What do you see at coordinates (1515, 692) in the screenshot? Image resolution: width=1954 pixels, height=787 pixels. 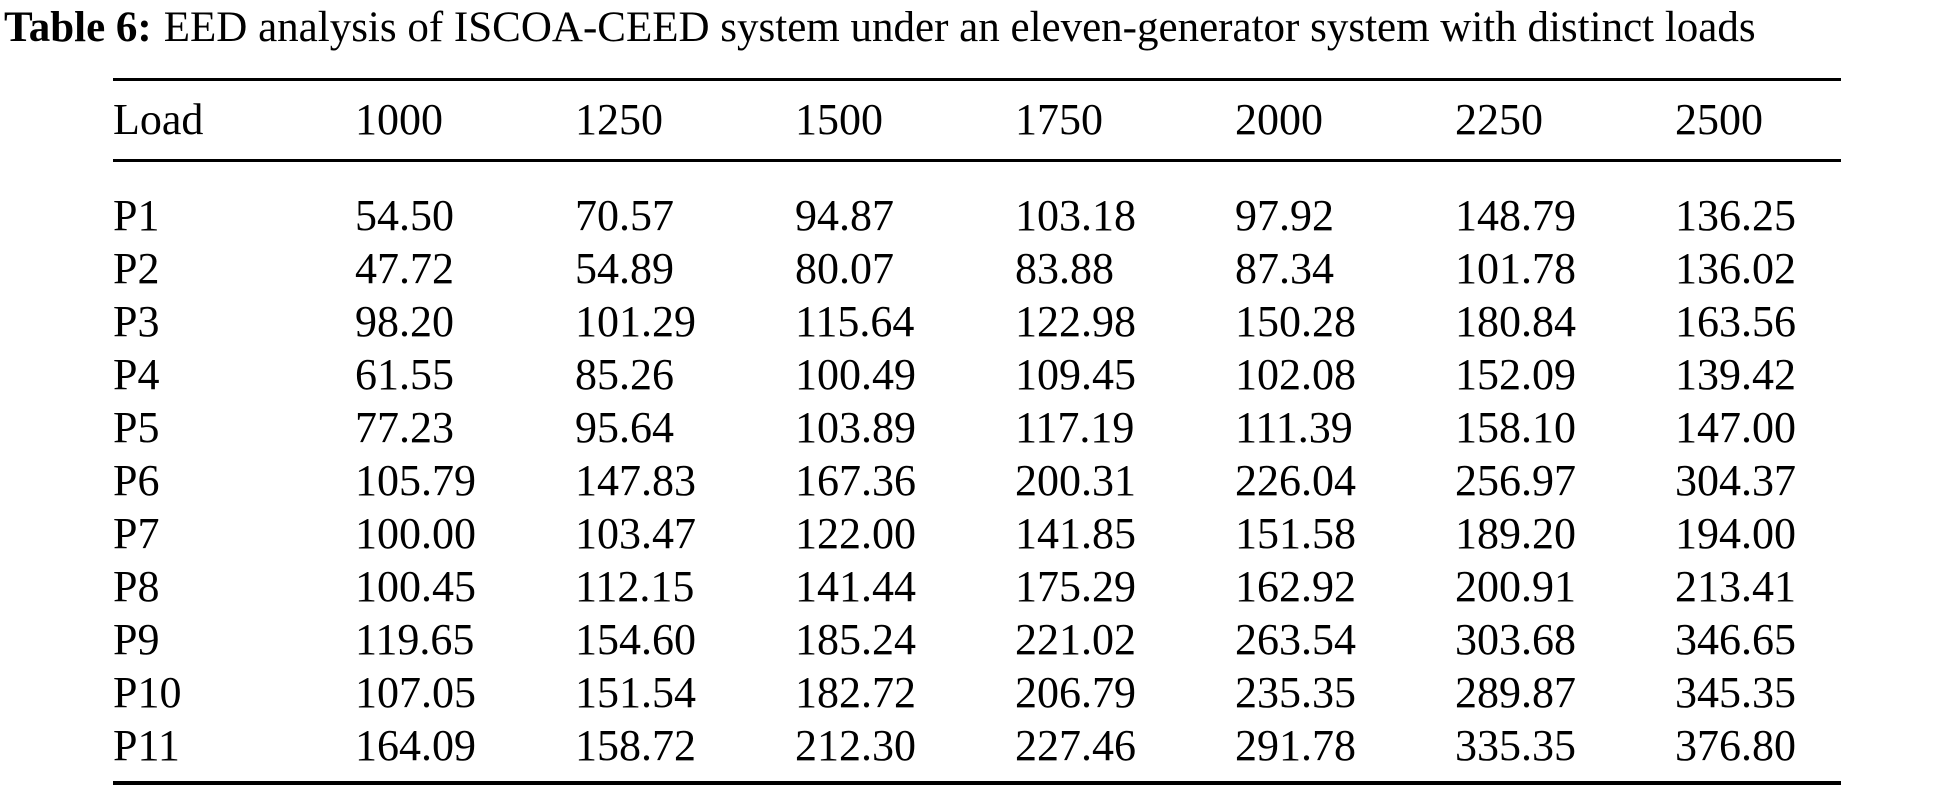 I see `value-cell: 289.87` at bounding box center [1515, 692].